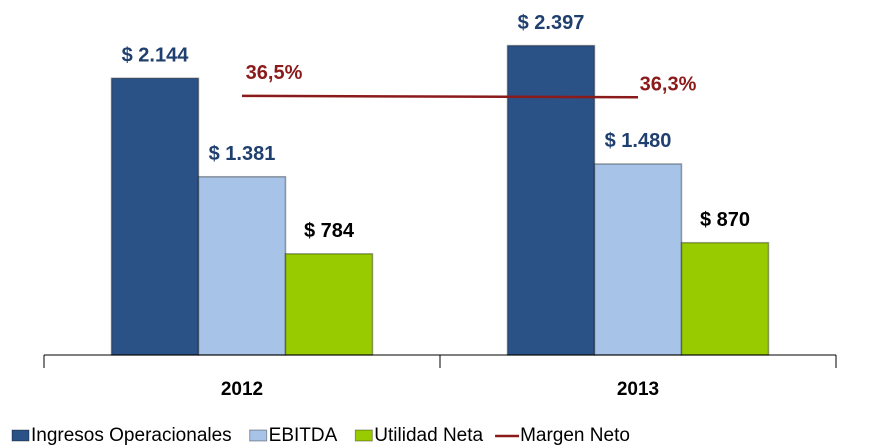  What do you see at coordinates (638, 141) in the screenshot?
I see `value-label: $ 1.480` at bounding box center [638, 141].